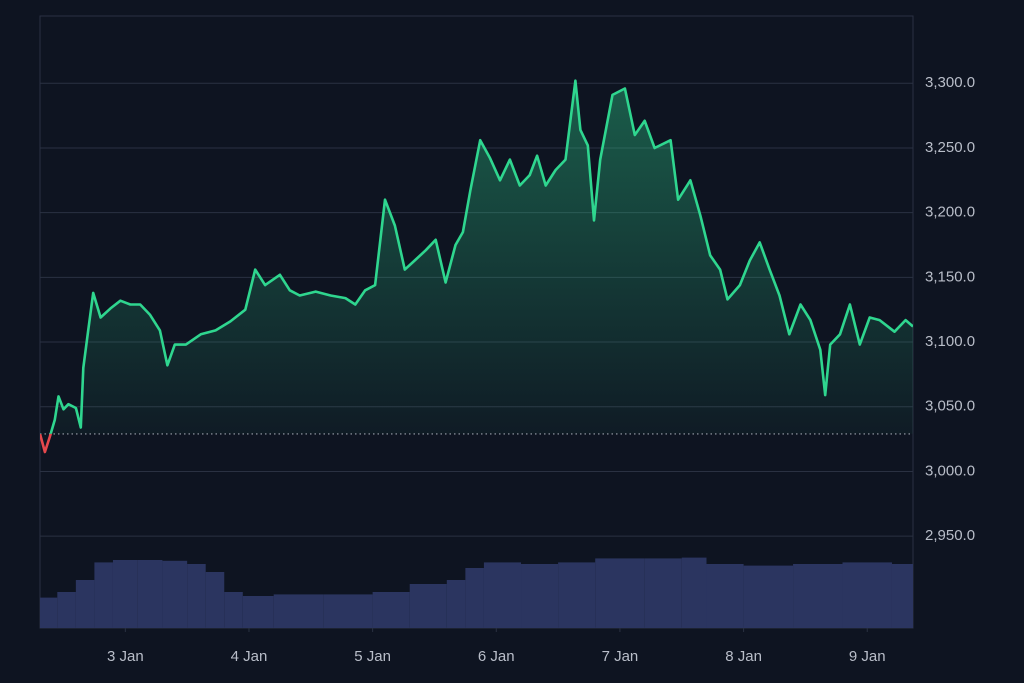 This screenshot has width=1024, height=683. Describe the element at coordinates (950, 212) in the screenshot. I see `y-tick-label: 3,200.0` at that location.